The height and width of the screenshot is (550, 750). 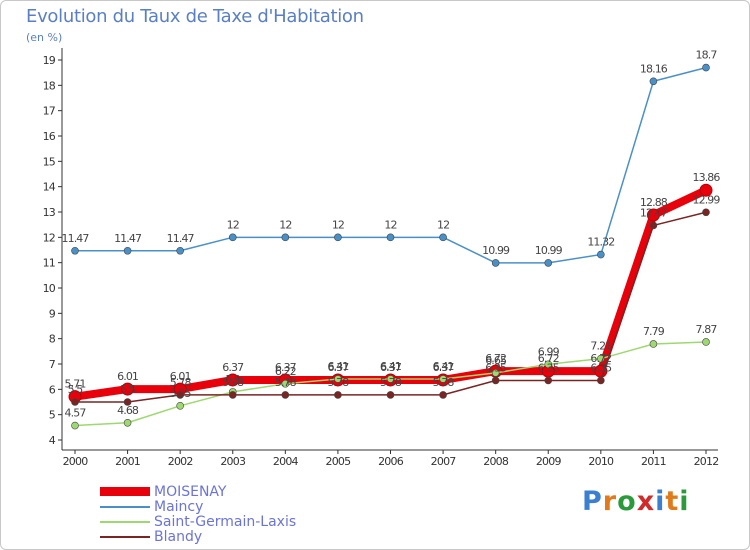 What do you see at coordinates (646, 501) in the screenshot?
I see `logo-letter: x` at bounding box center [646, 501].